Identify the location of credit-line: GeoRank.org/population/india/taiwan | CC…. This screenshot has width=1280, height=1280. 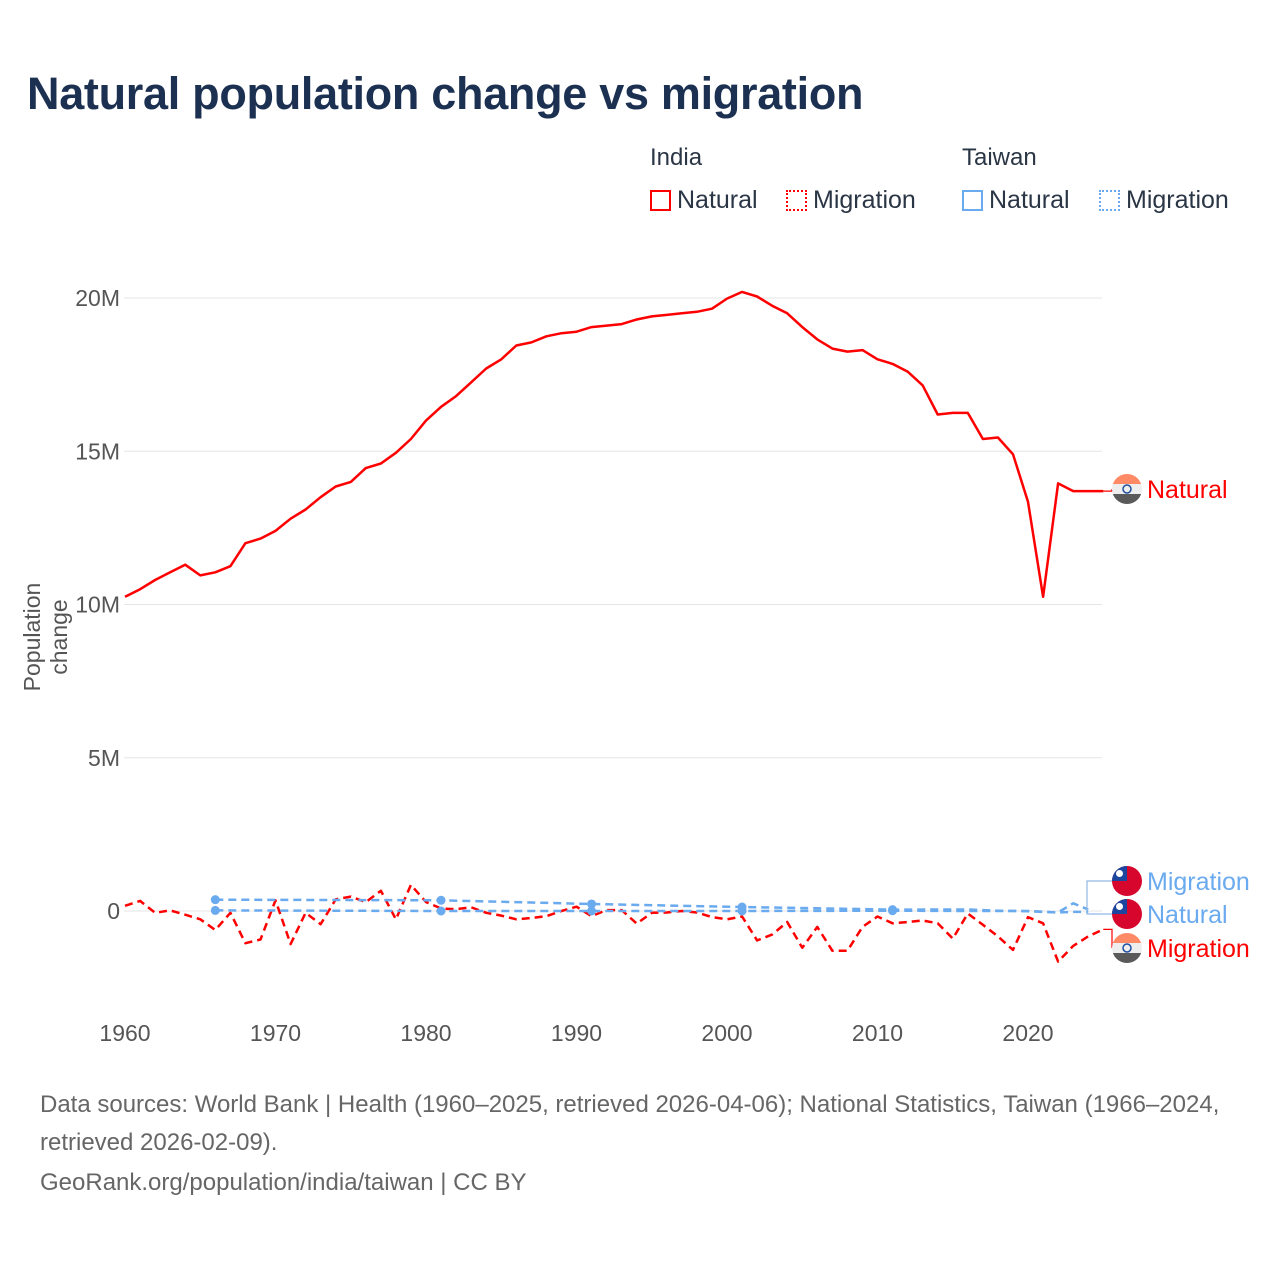
(283, 1182).